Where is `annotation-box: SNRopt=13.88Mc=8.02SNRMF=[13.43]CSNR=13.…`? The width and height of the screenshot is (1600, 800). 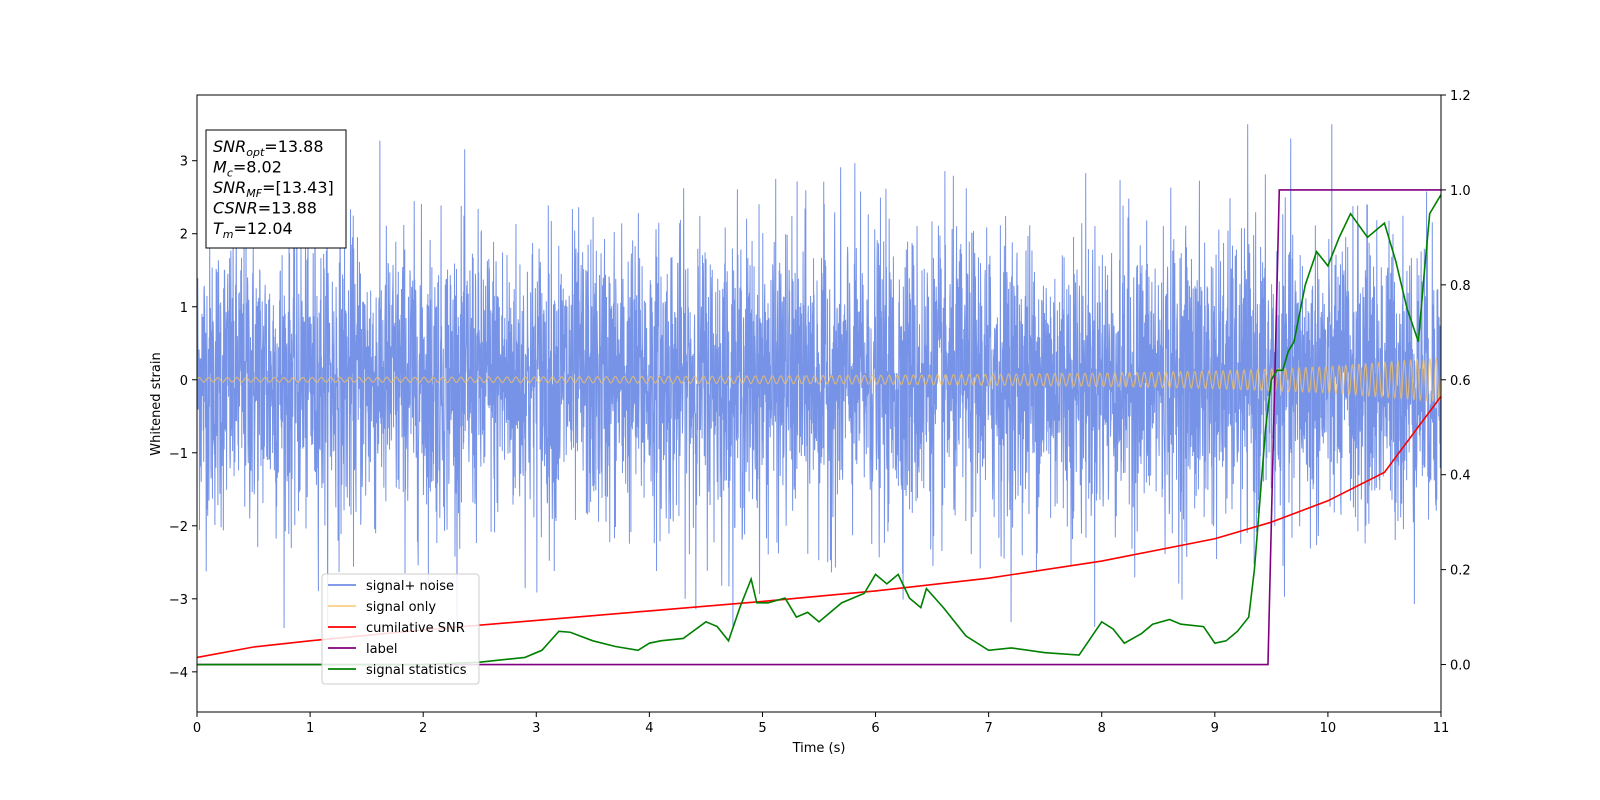 annotation-box: SNRopt=13.88Mc=8.02SNRMF=[13.43]CSNR=13.… is located at coordinates (276, 189).